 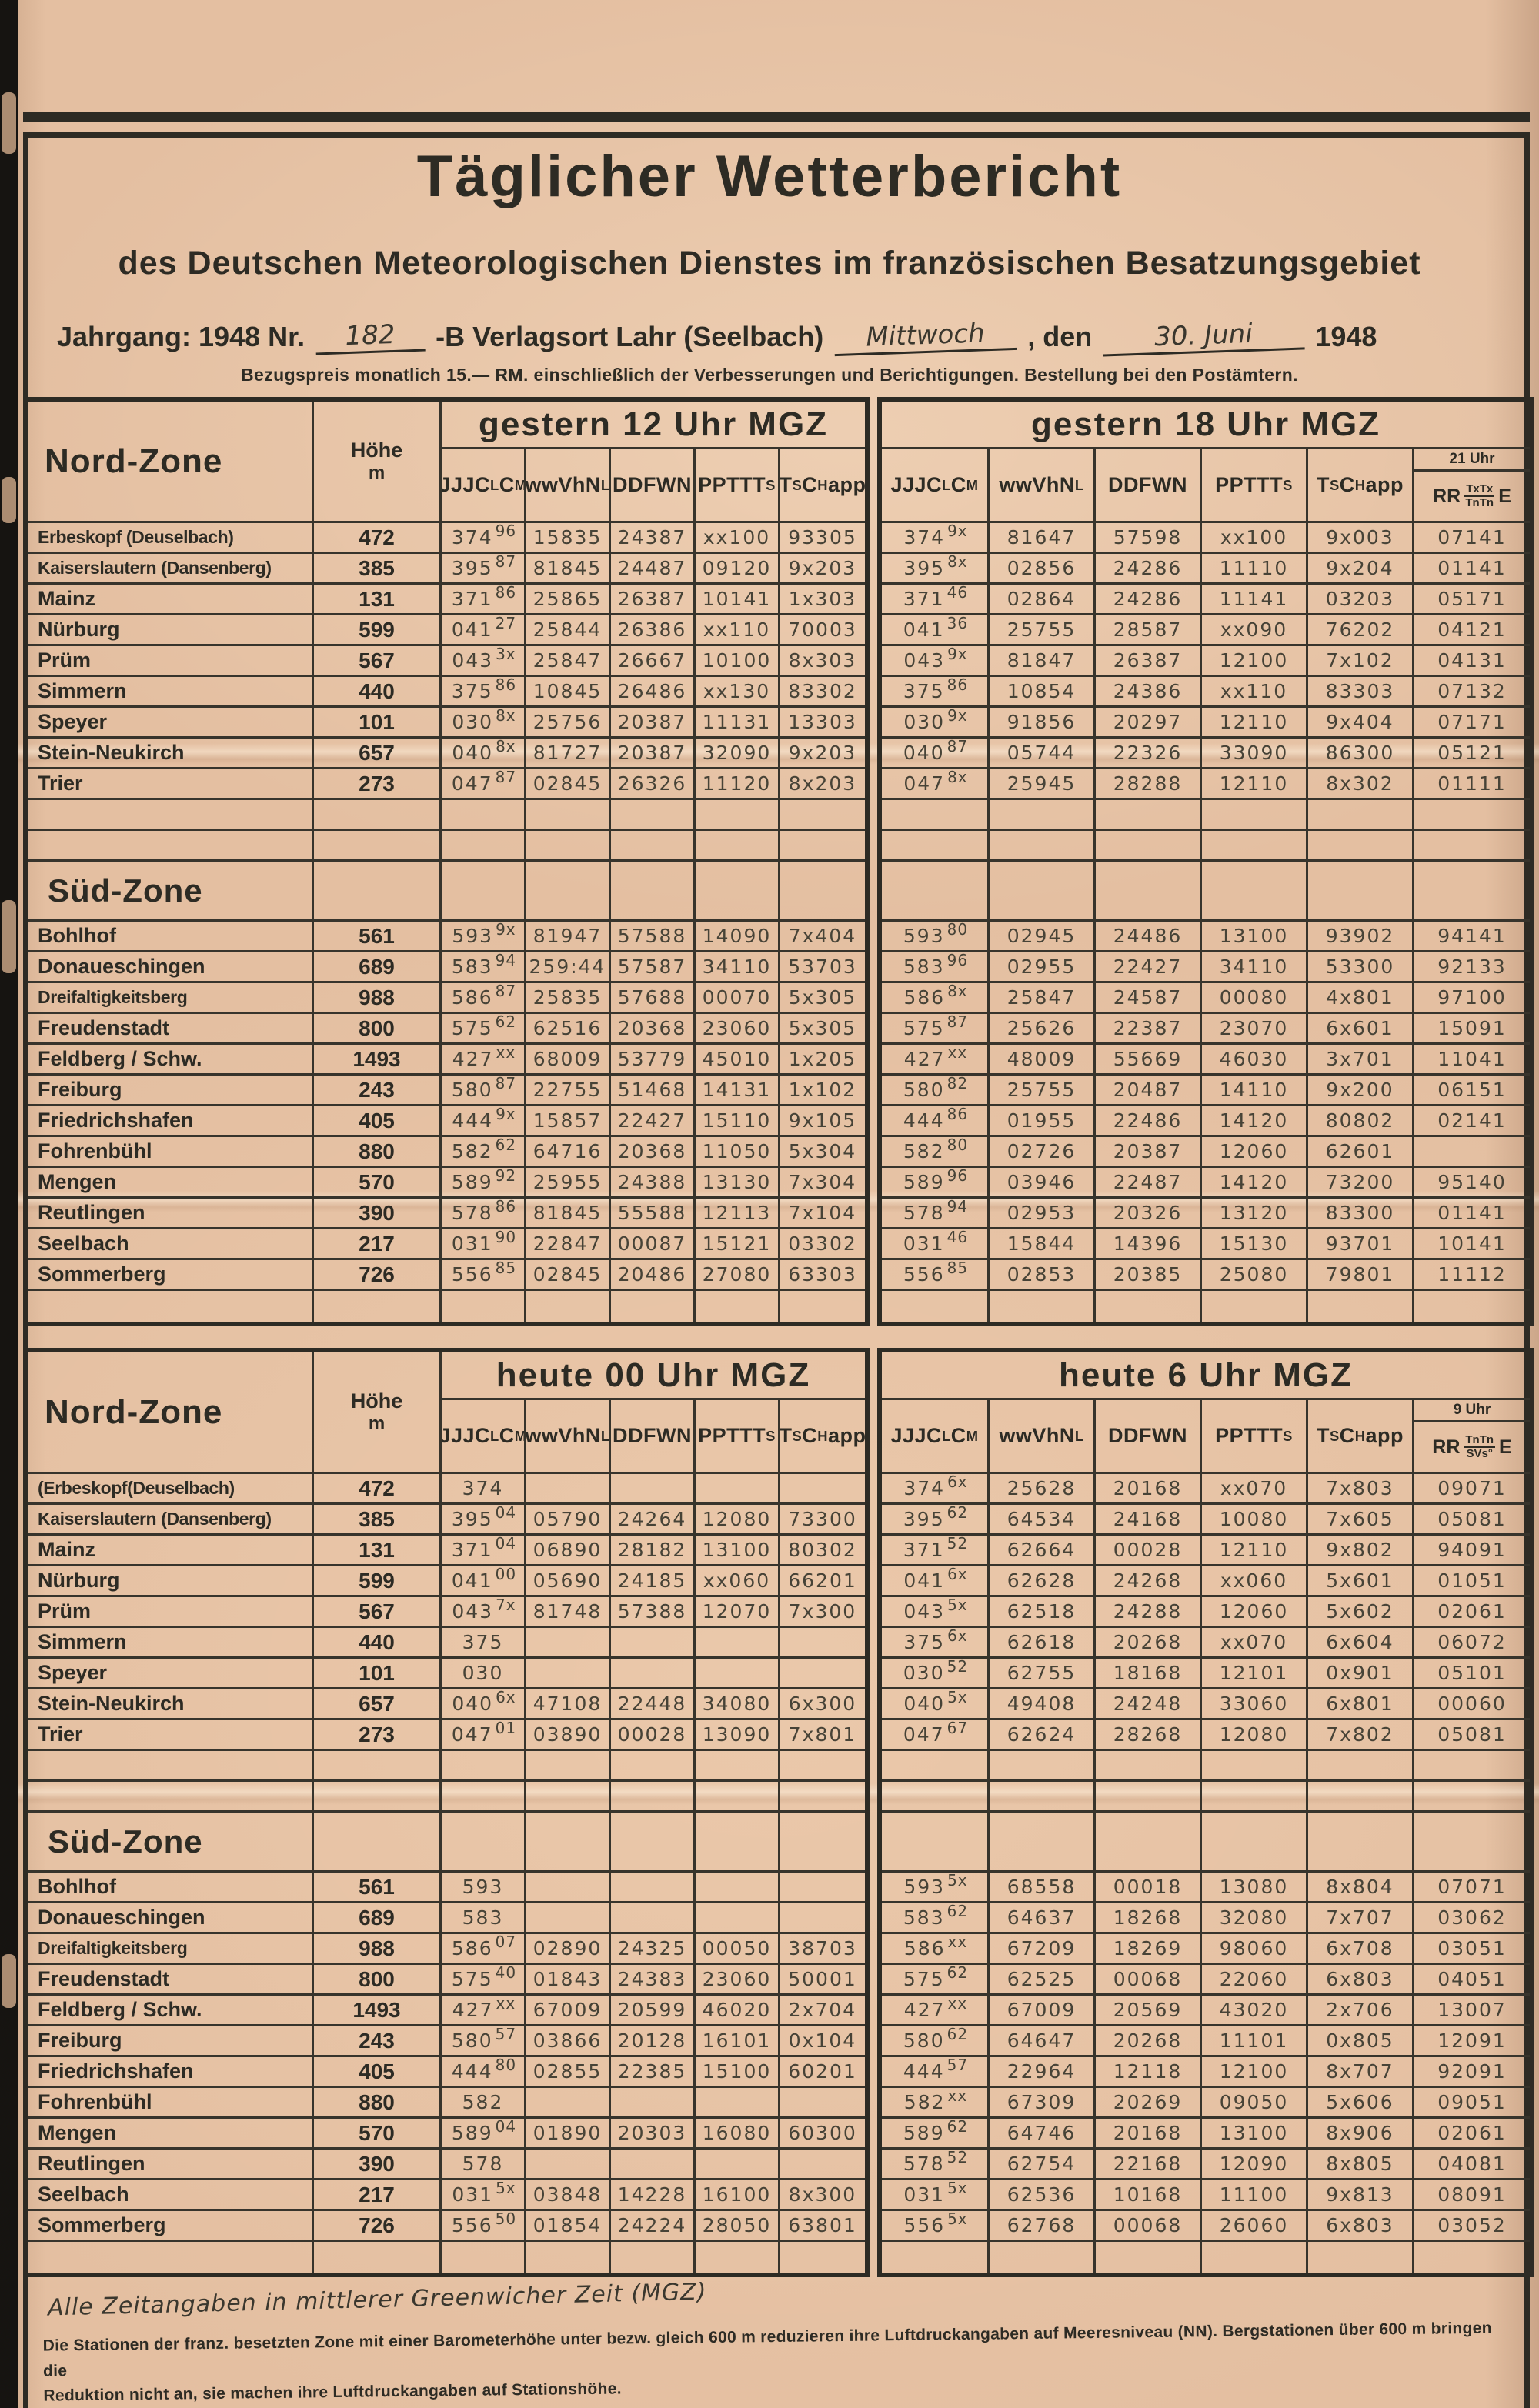 I want to click on obs-value: 7x304, so click(x=822, y=1183).